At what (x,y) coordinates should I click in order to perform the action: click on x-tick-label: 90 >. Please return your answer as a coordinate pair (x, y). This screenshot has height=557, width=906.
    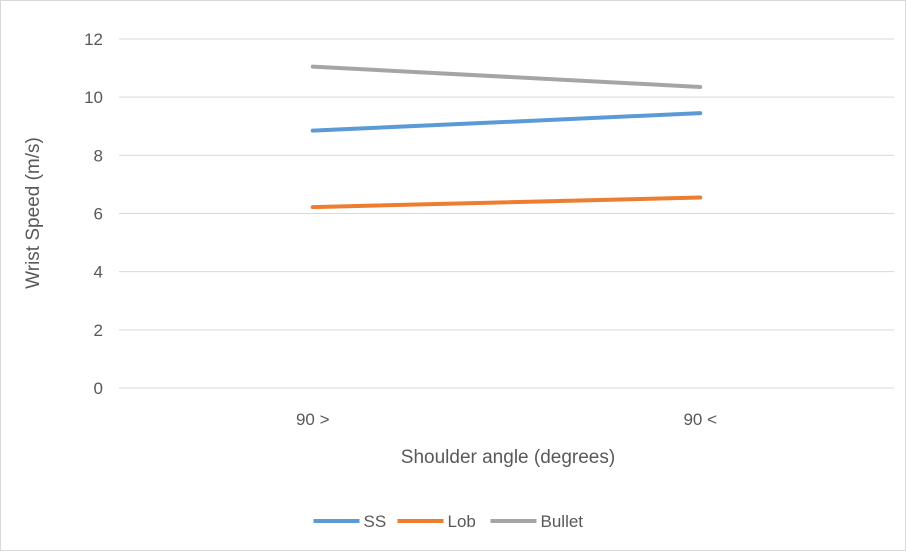
    Looking at the image, I should click on (313, 419).